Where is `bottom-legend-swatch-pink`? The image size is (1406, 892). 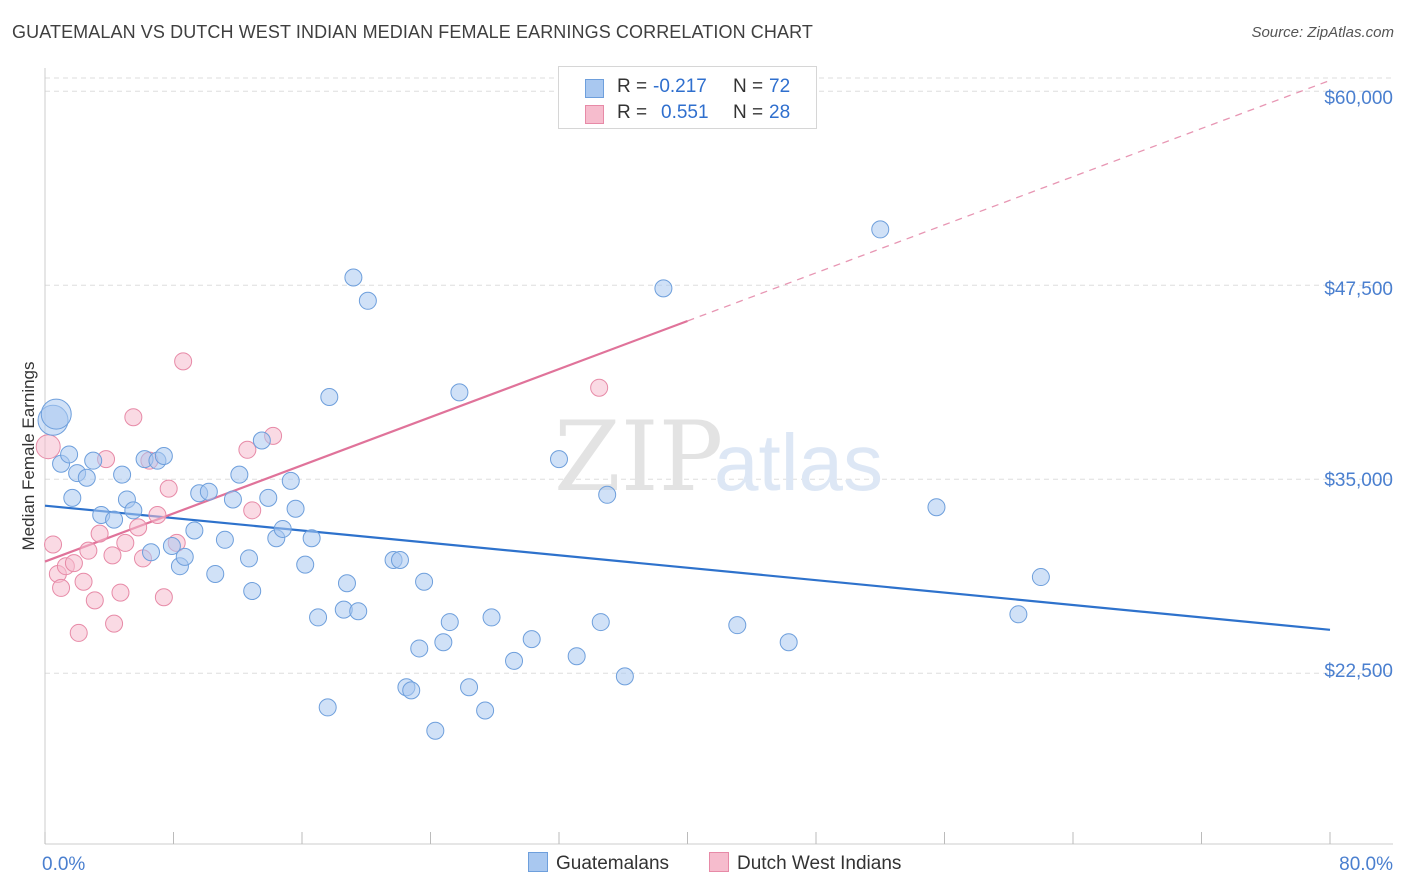 bottom-legend-swatch-pink is located at coordinates (719, 862).